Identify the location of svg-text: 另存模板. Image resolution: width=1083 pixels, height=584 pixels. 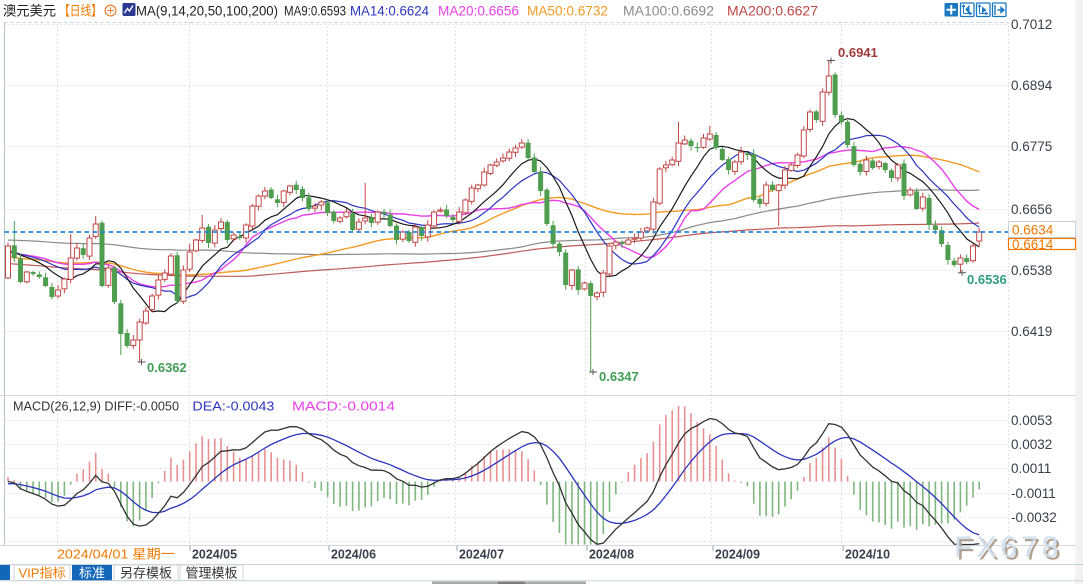
(146, 573).